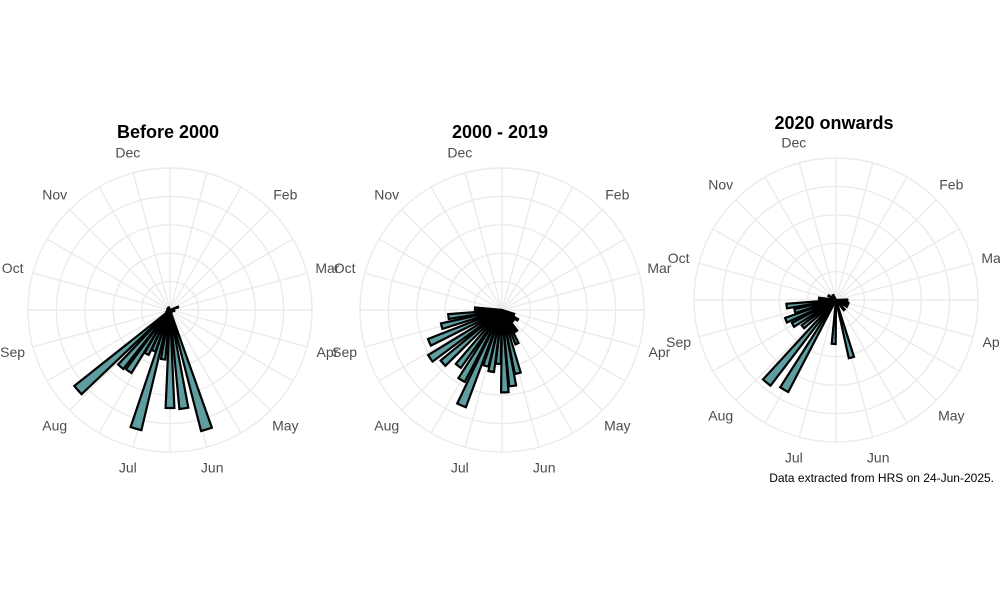 The image size is (1000, 600). What do you see at coordinates (500, 132) in the screenshot?
I see `chart-title: 2000 - 2019` at bounding box center [500, 132].